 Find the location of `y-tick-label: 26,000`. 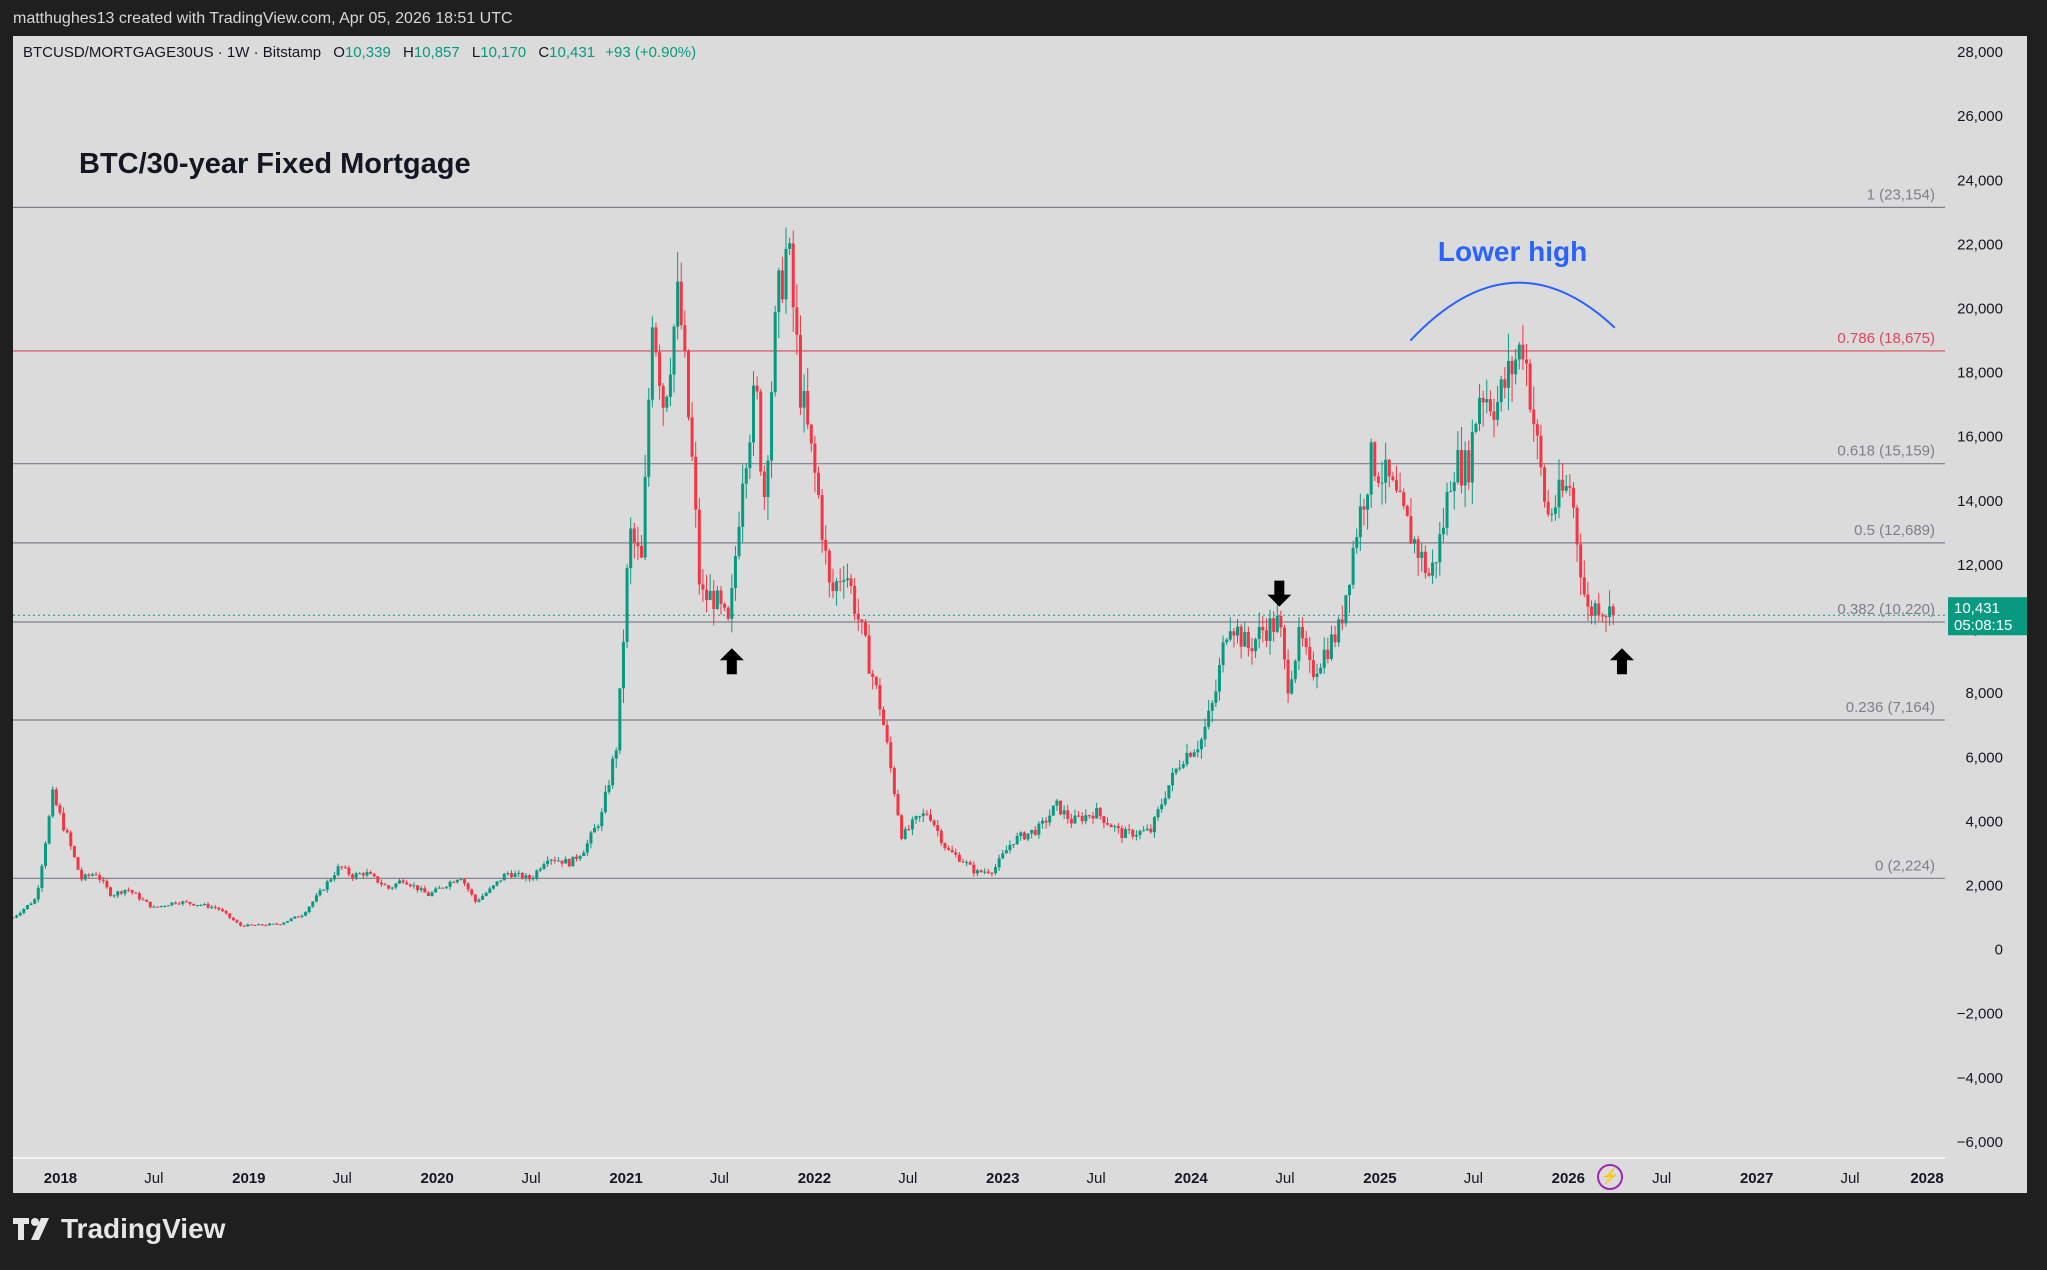

y-tick-label: 26,000 is located at coordinates (1980, 116).